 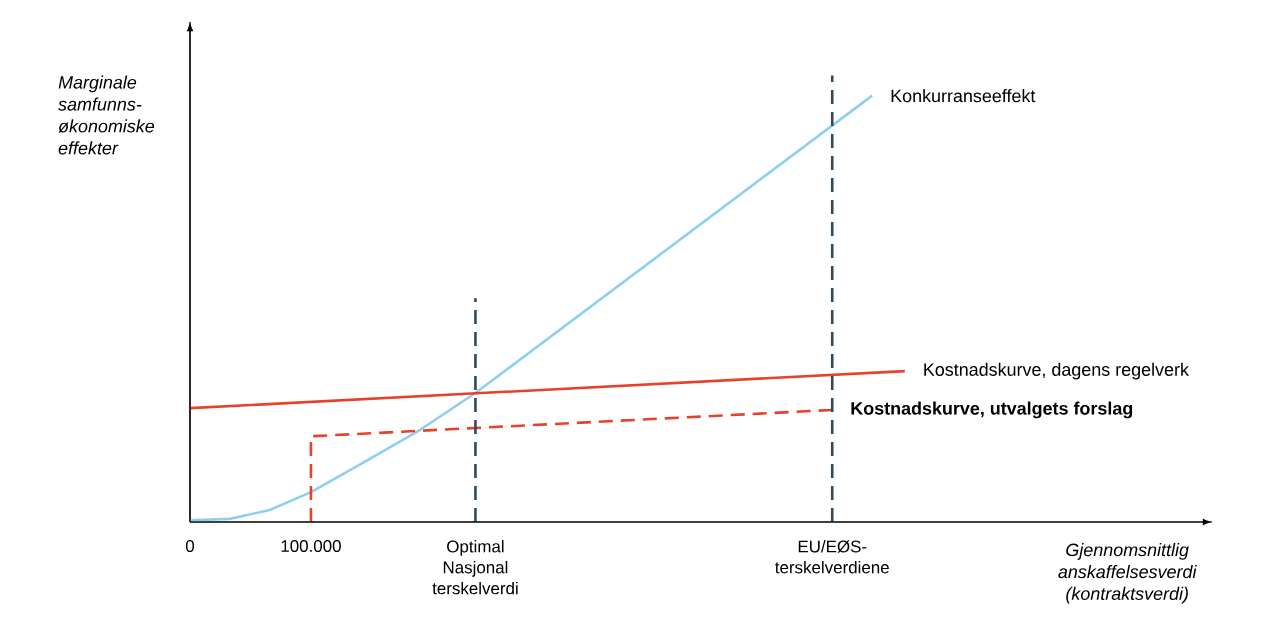 I want to click on x-tick-label: Optimal Nasjonal terskelverdi, so click(x=475, y=567).